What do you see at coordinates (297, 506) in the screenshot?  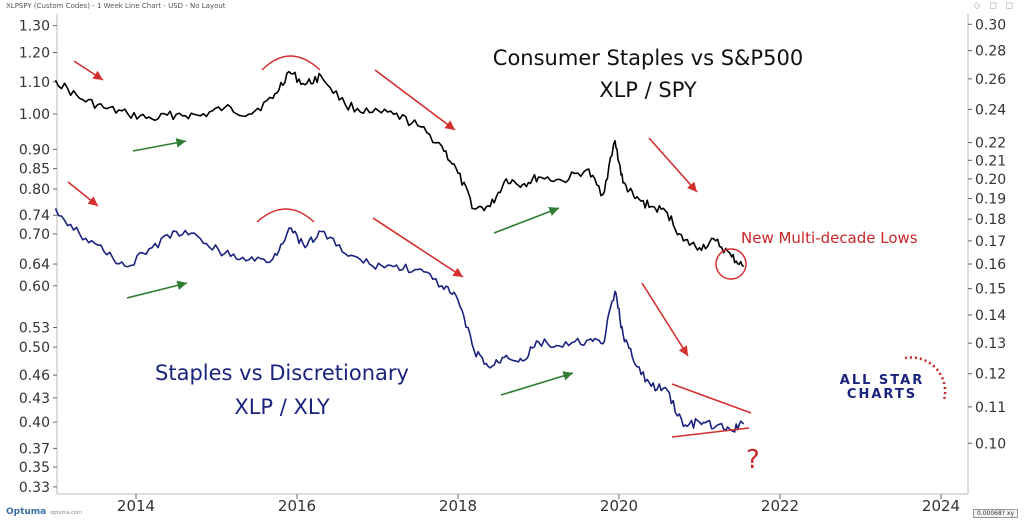 I see `x-tick-label: 2016` at bounding box center [297, 506].